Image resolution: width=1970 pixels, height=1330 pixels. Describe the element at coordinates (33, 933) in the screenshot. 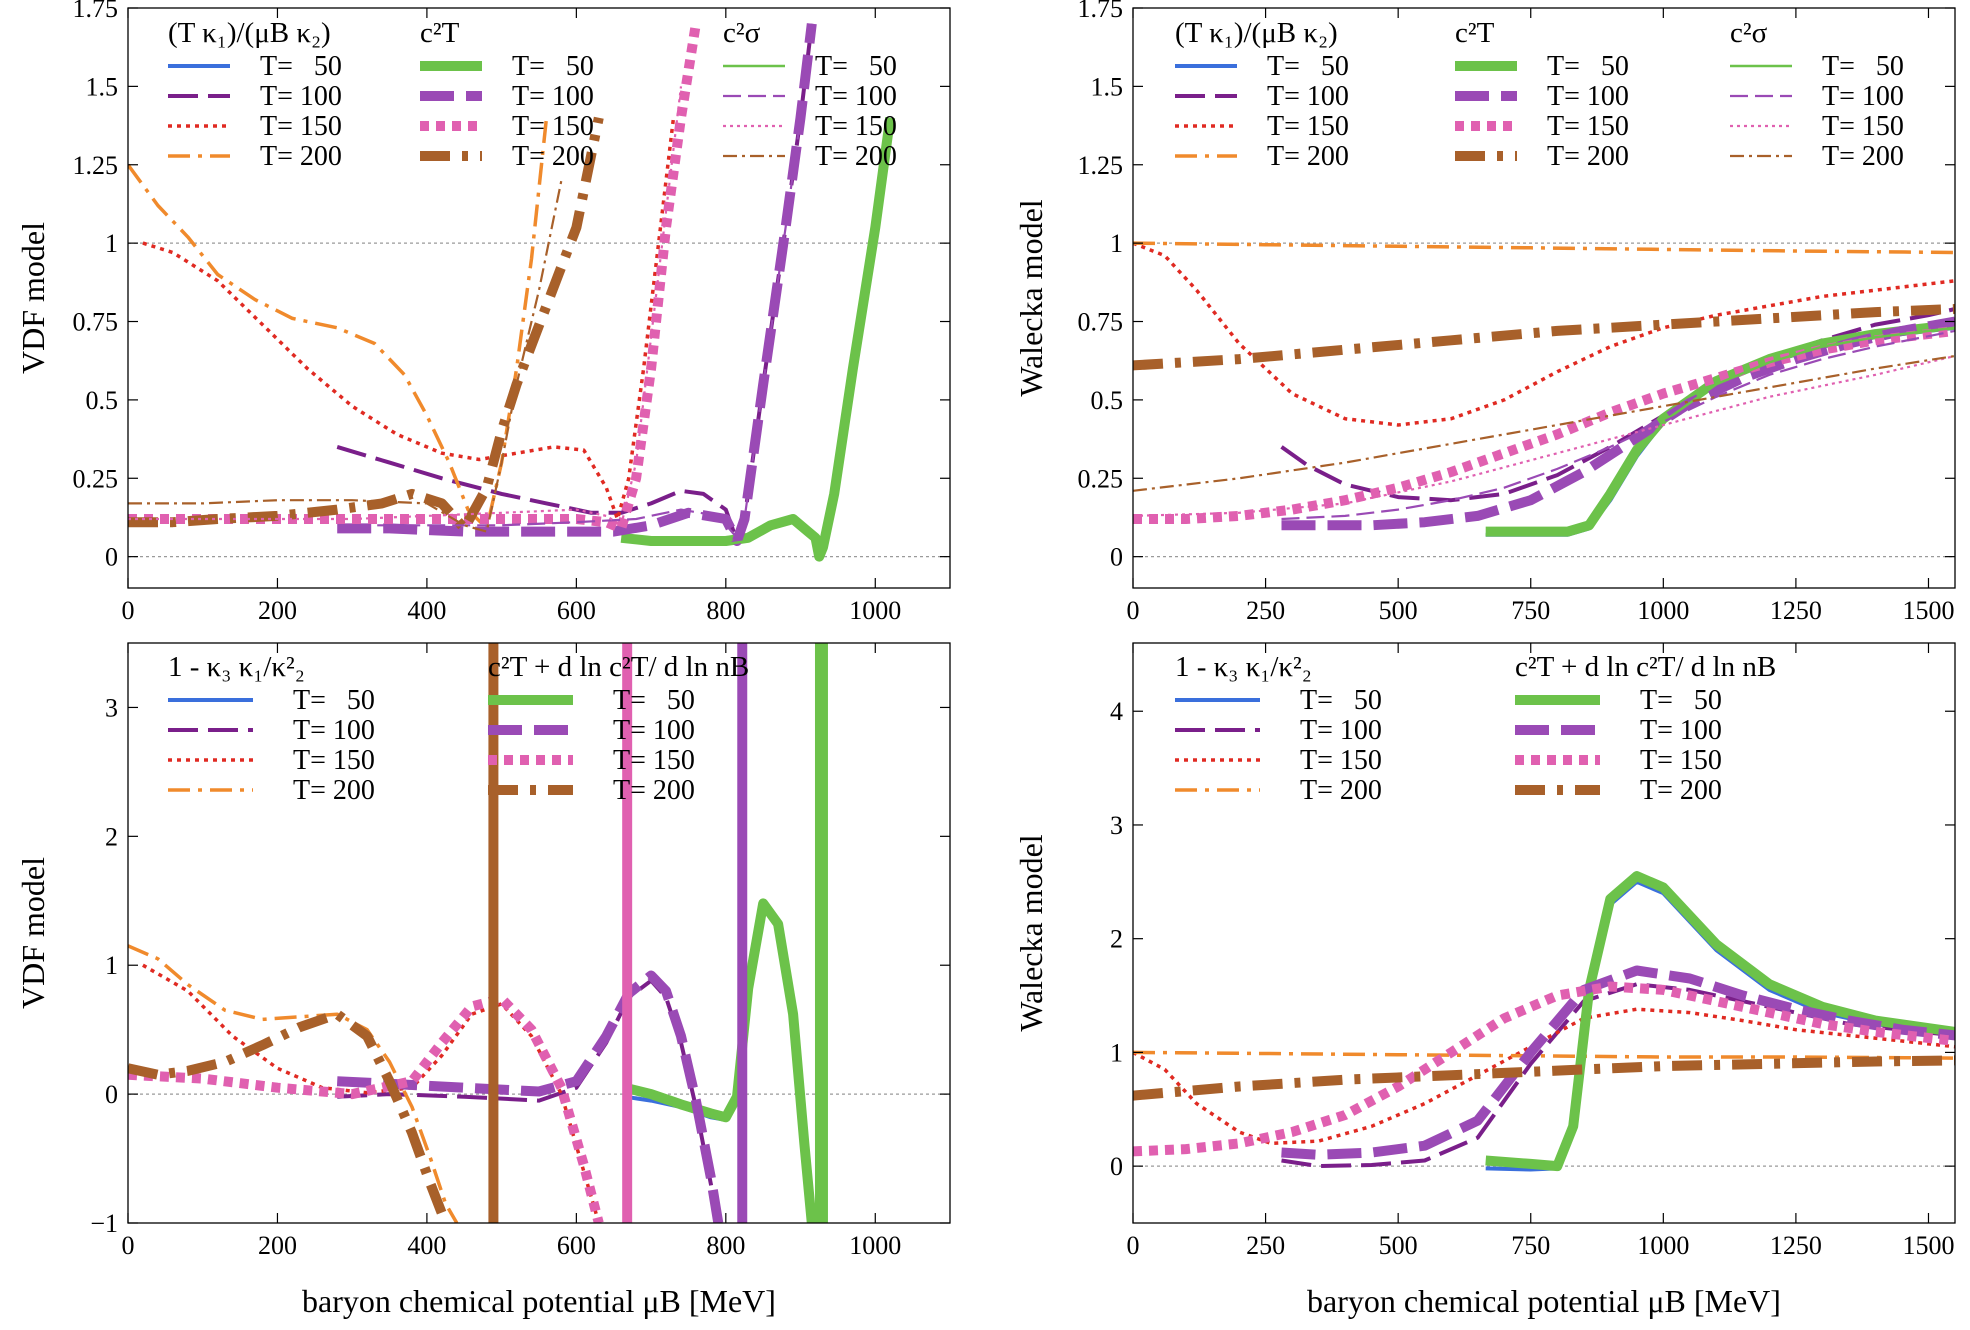

I see `y-axis-label: VDF model` at that location.